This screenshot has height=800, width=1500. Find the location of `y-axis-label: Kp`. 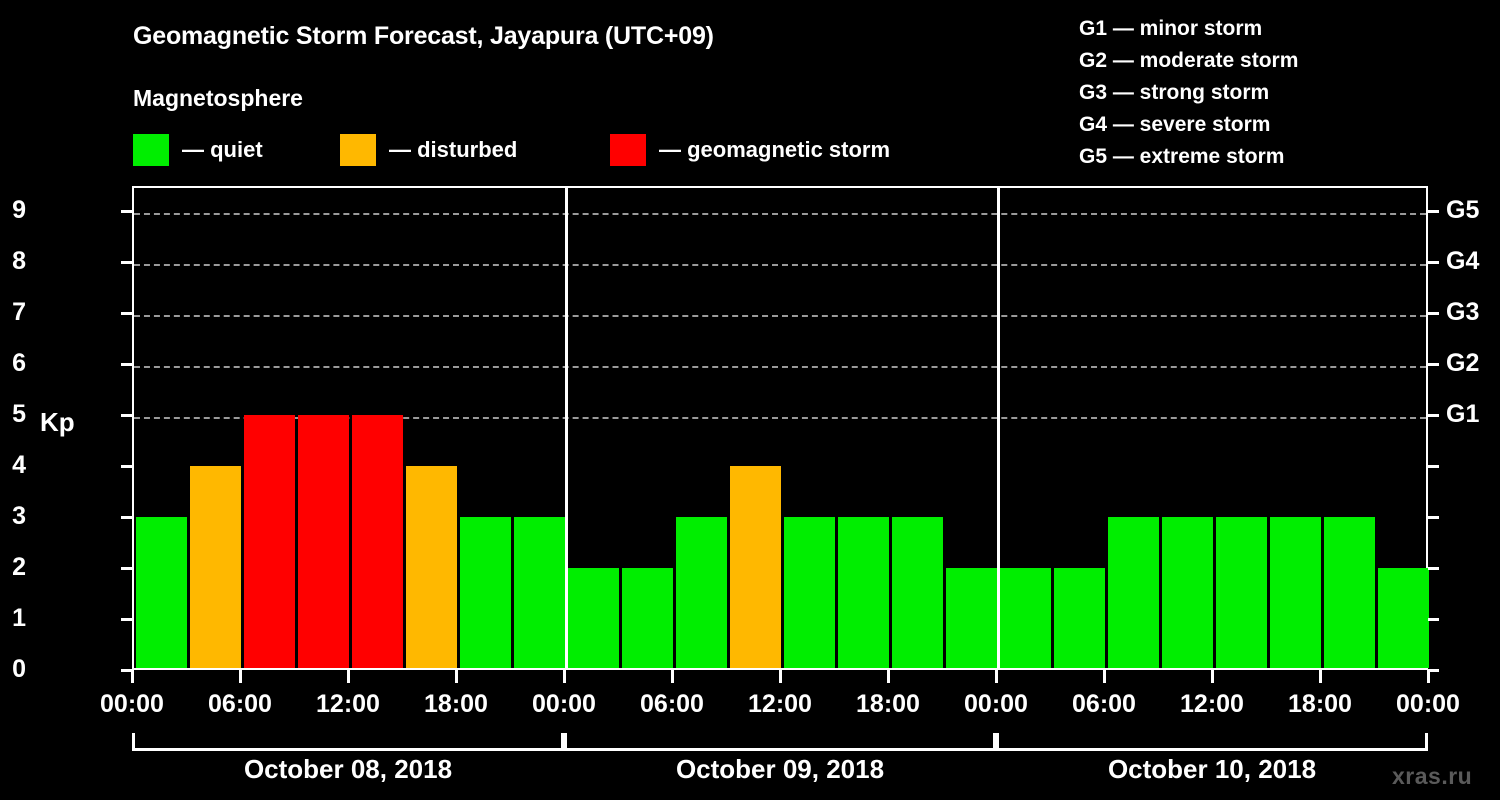

y-axis-label: Kp is located at coordinates (57, 422).